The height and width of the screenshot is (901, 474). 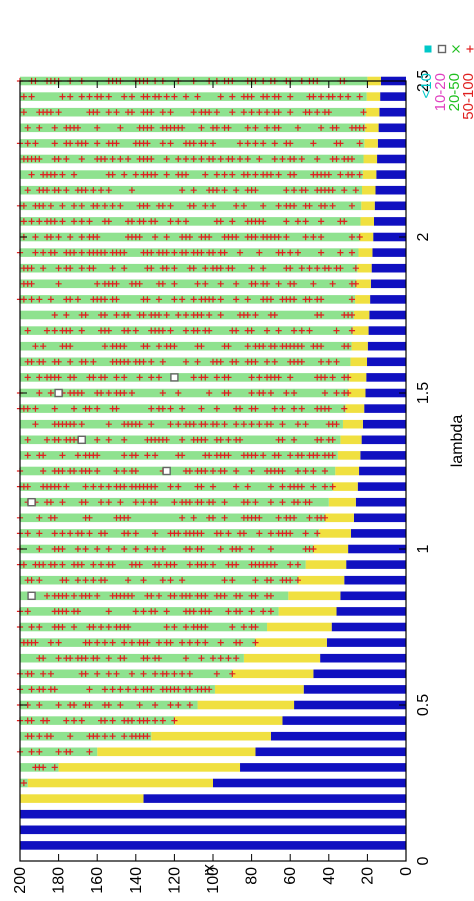 What do you see at coordinates (423, 860) in the screenshot?
I see `x-tick-label: 0` at bounding box center [423, 860].